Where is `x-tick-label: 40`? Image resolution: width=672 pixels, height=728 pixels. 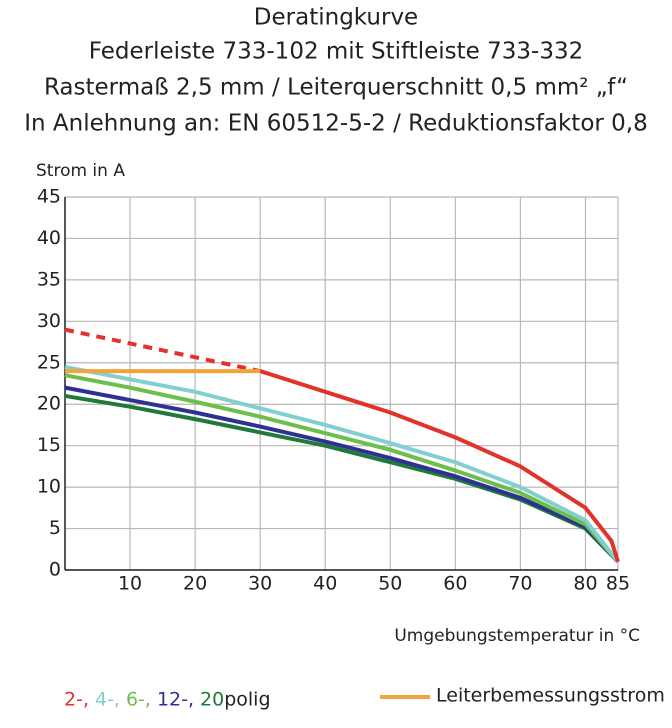
x-tick-label: 40 is located at coordinates (325, 584).